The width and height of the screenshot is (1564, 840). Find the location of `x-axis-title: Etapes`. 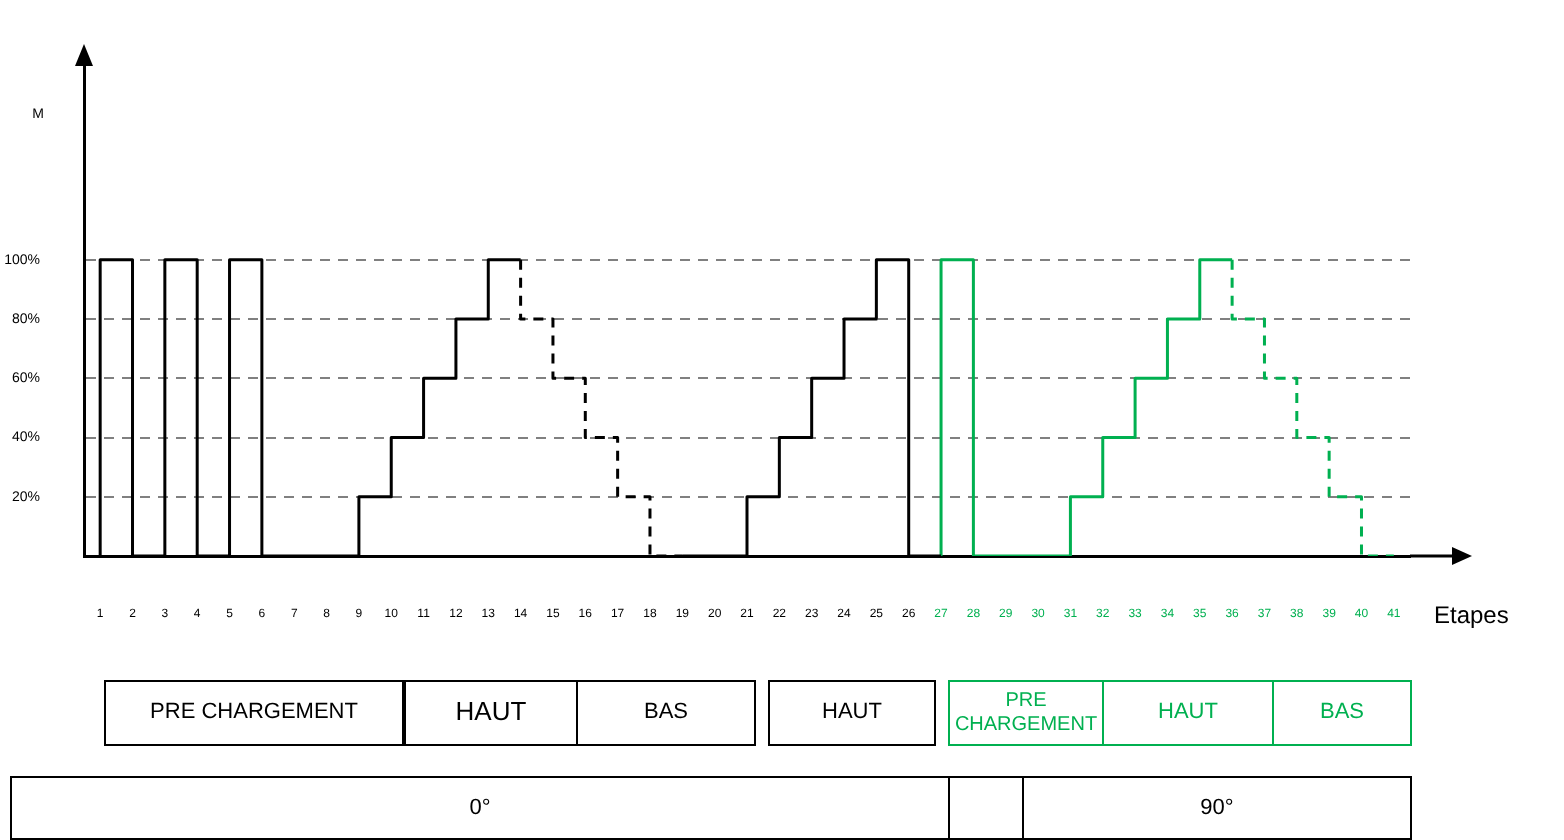

x-axis-title: Etapes is located at coordinates (1471, 614).